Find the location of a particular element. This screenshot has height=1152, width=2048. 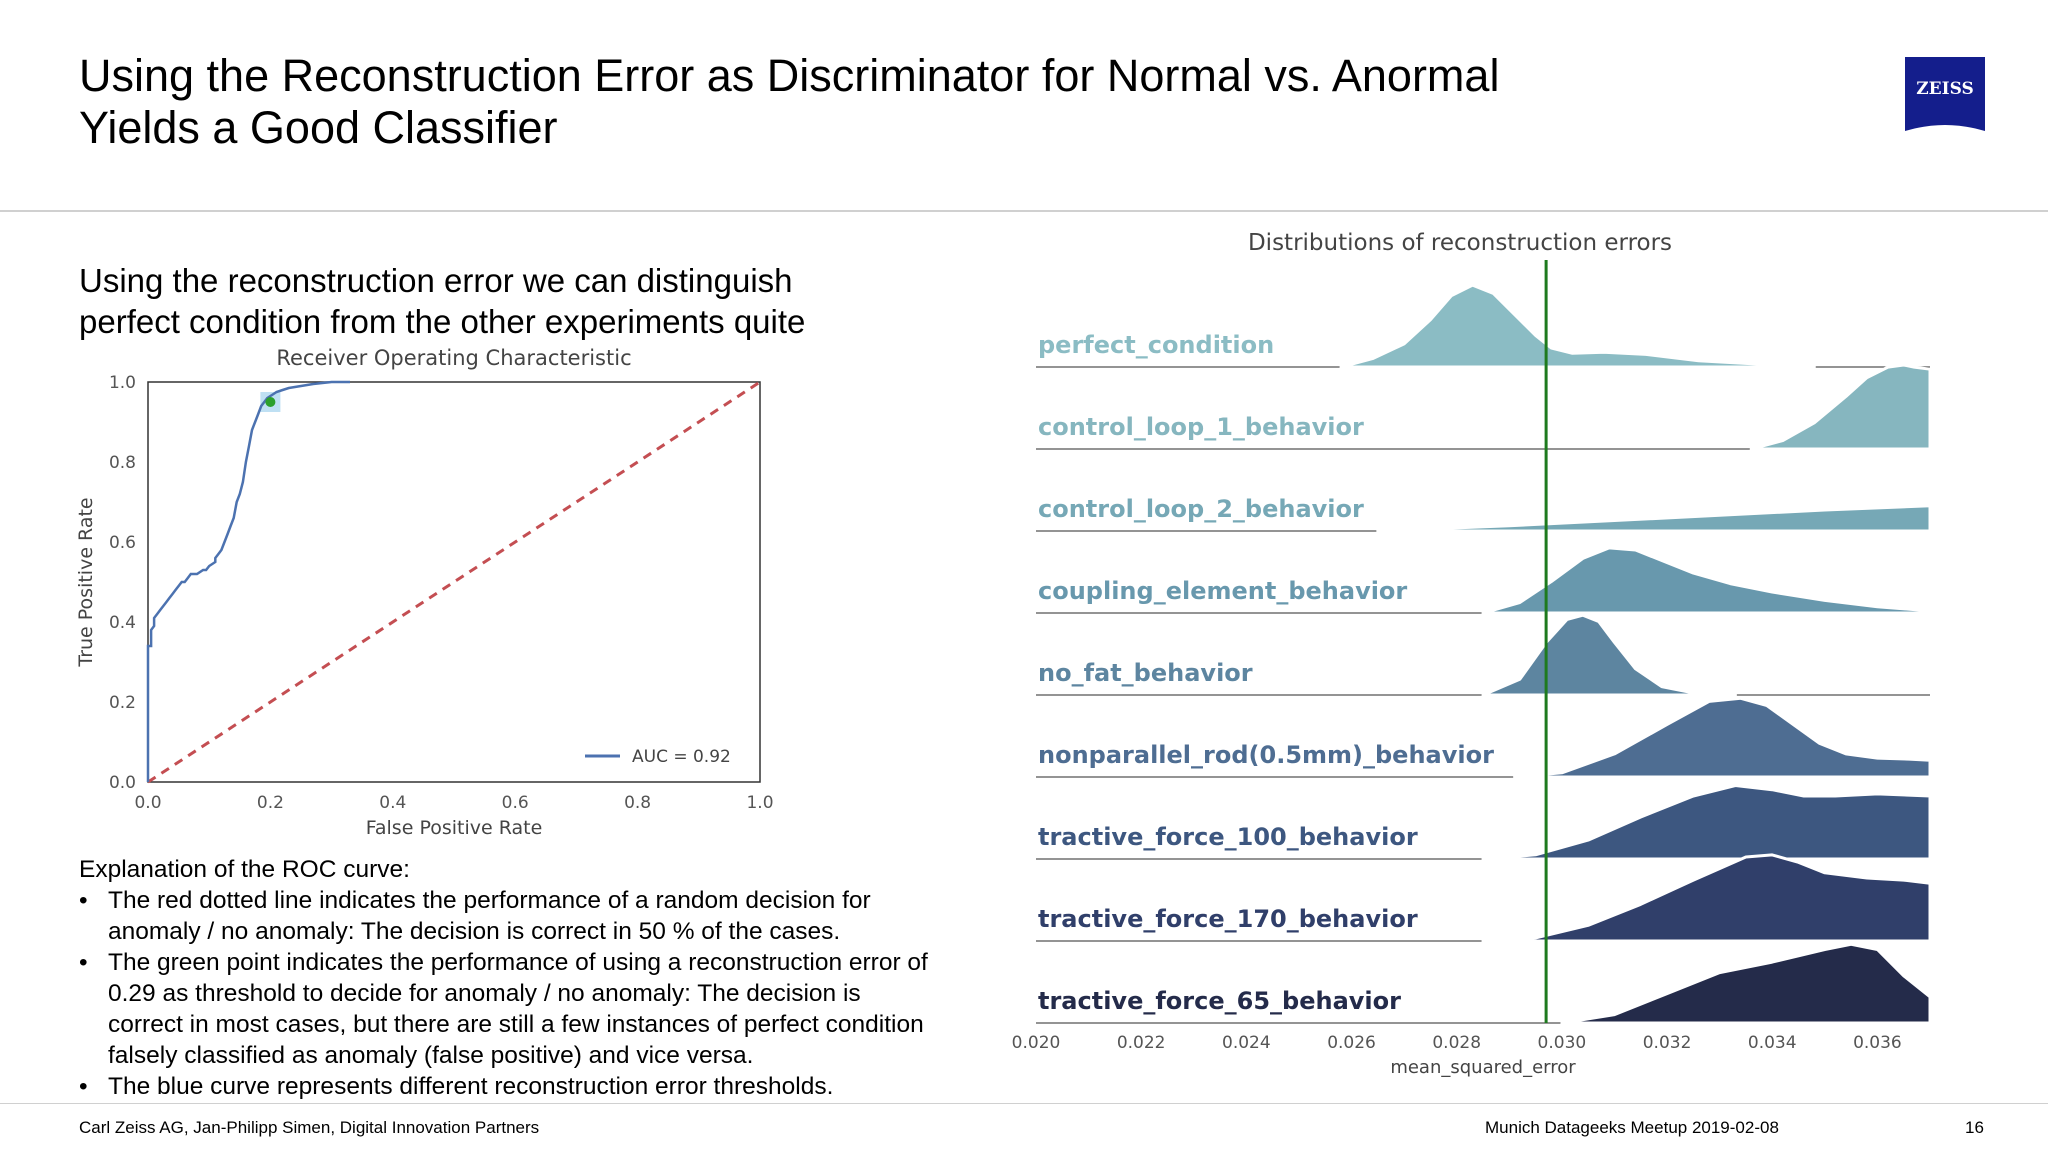

ridge-x-tick-label: 0.026 is located at coordinates (1351, 1043).